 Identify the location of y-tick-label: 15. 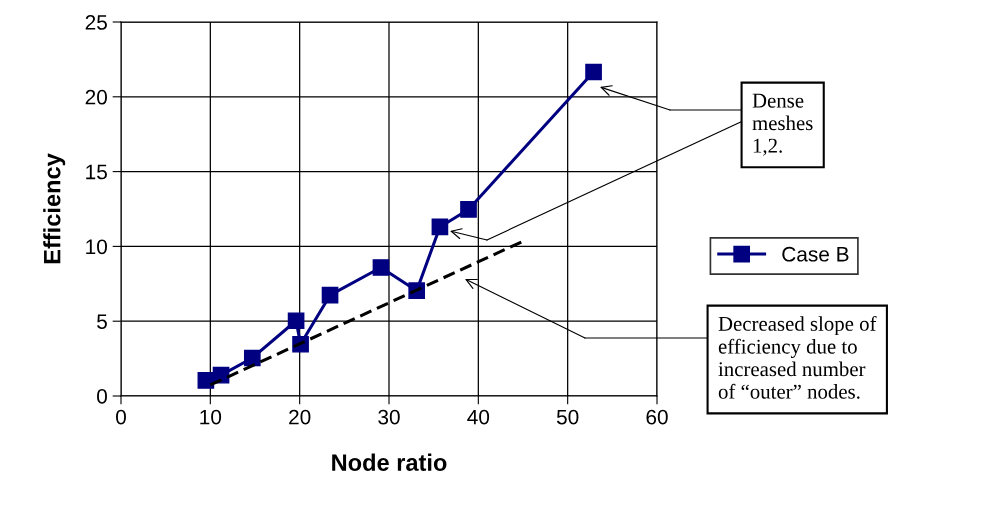
(96, 172).